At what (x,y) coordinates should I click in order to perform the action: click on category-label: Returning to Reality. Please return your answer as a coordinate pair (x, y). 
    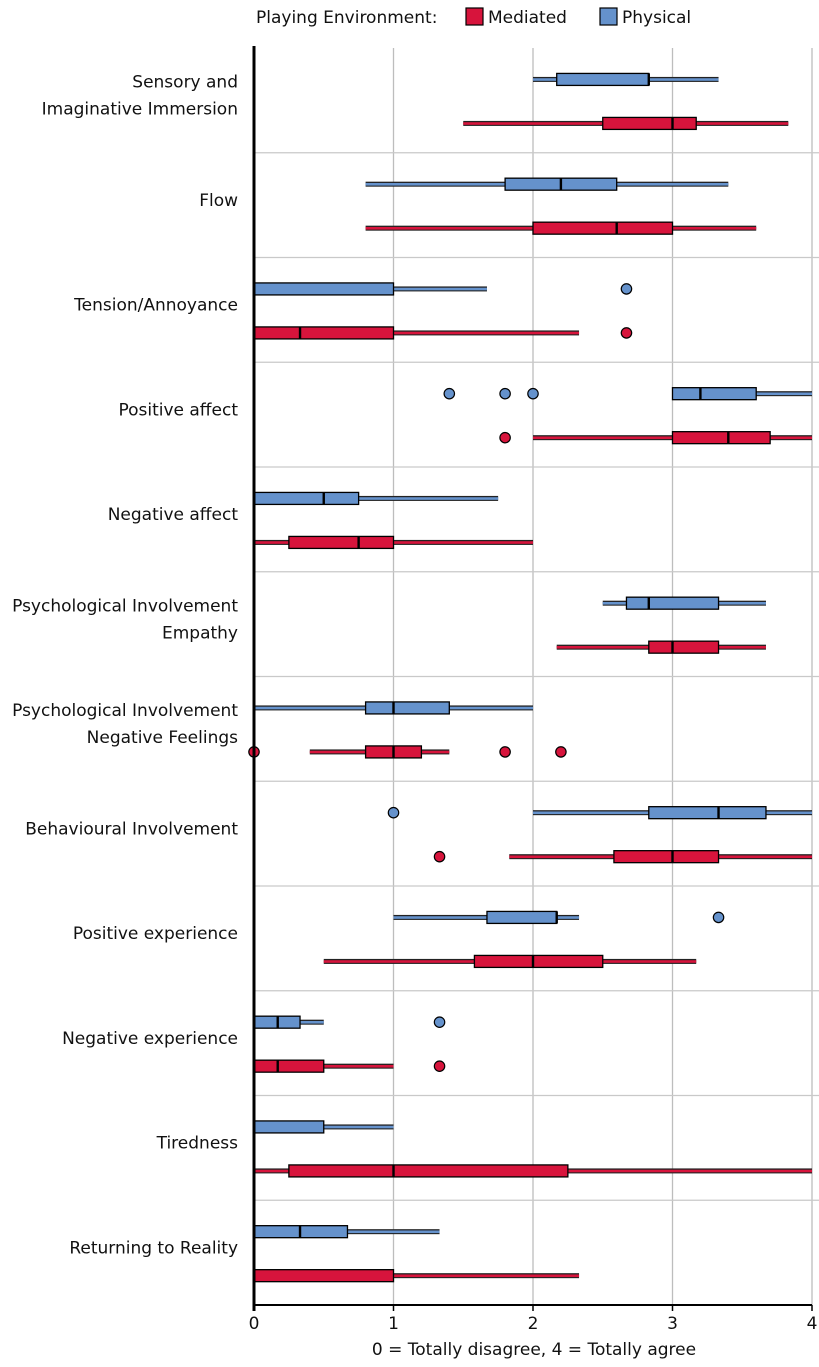
    Looking at the image, I should click on (153, 1248).